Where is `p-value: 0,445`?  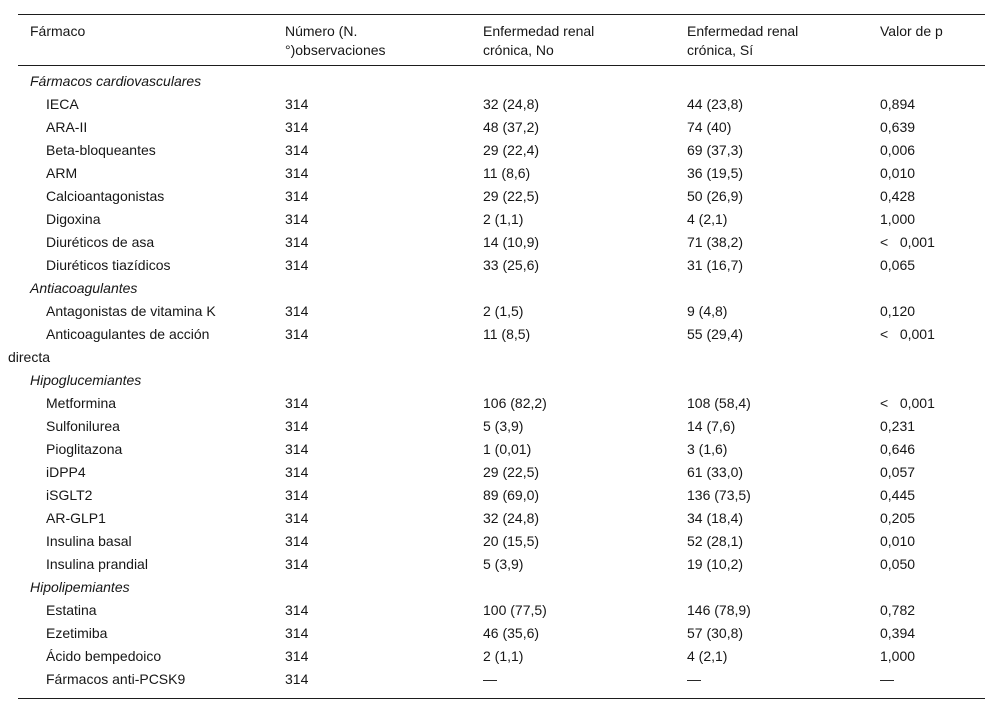 p-value: 0,445 is located at coordinates (898, 495).